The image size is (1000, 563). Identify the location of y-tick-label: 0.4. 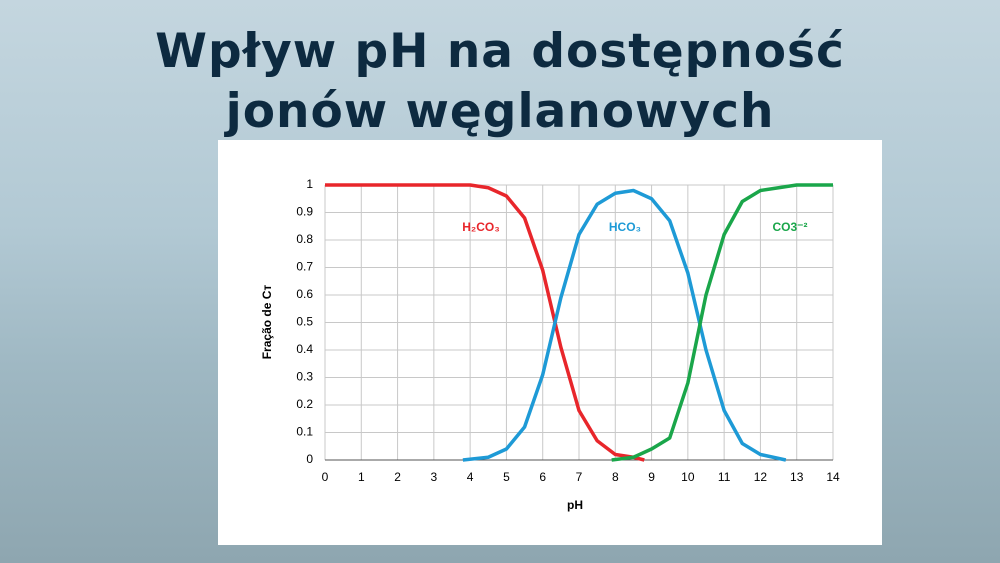
(304, 349).